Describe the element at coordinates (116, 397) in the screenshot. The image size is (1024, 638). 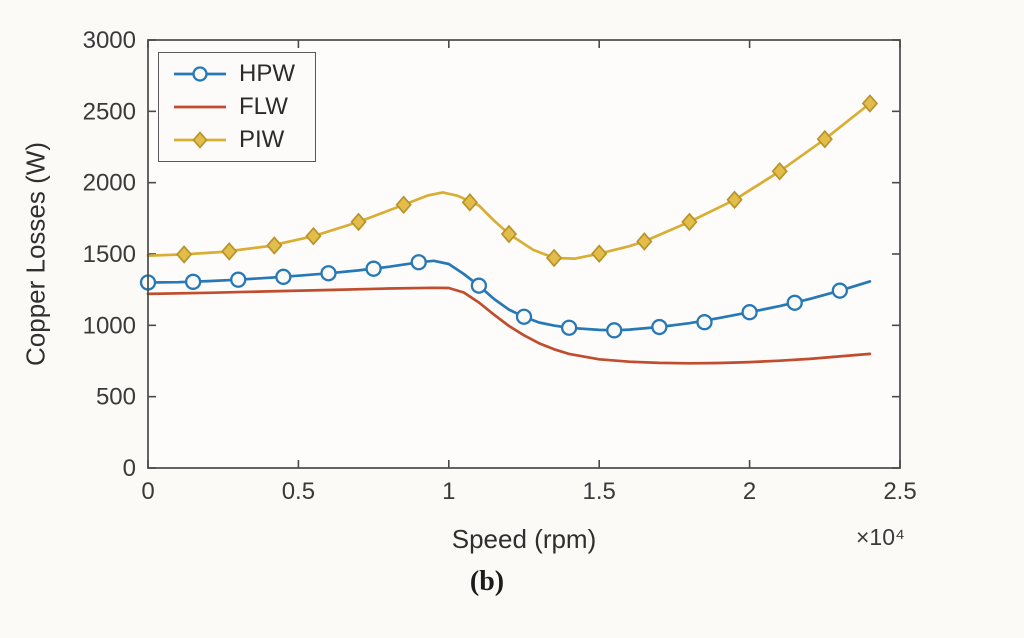
I see `svg-text: 500` at that location.